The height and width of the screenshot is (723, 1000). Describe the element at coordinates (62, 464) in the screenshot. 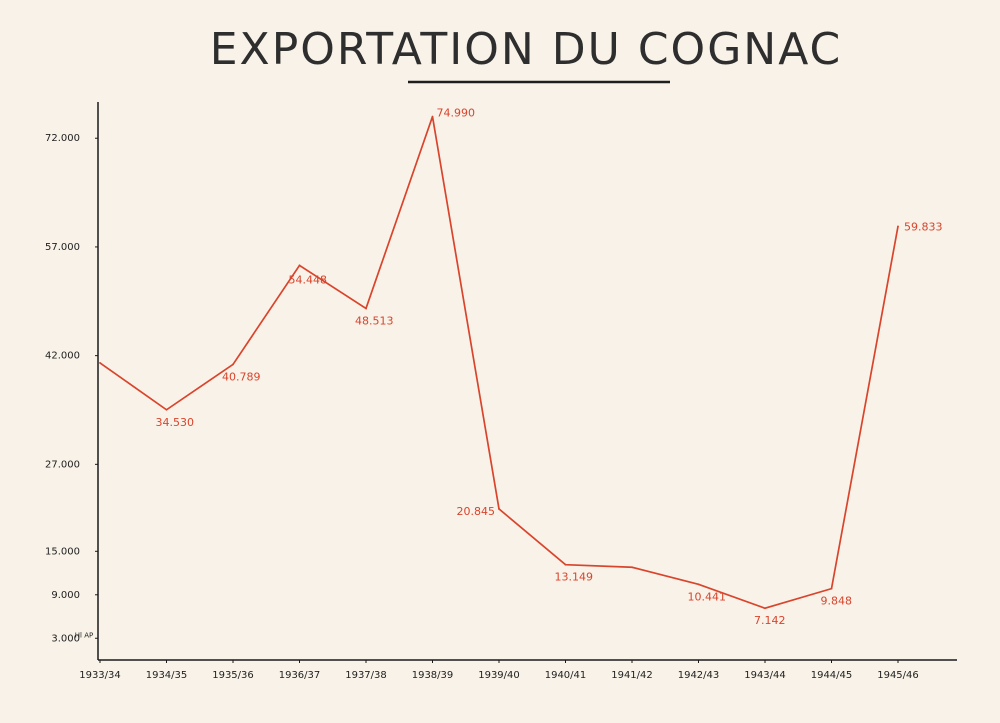

I see `y-tick-label: 27.000` at that location.